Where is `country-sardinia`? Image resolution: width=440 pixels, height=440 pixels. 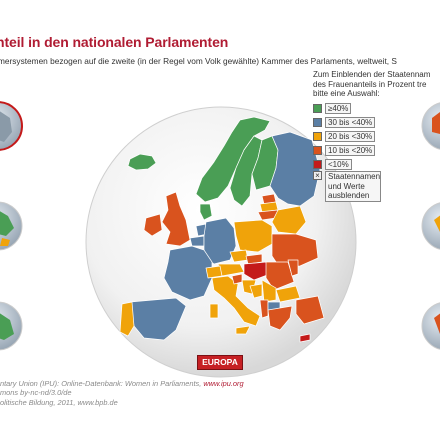
country-sardinia is located at coordinates (214, 311).